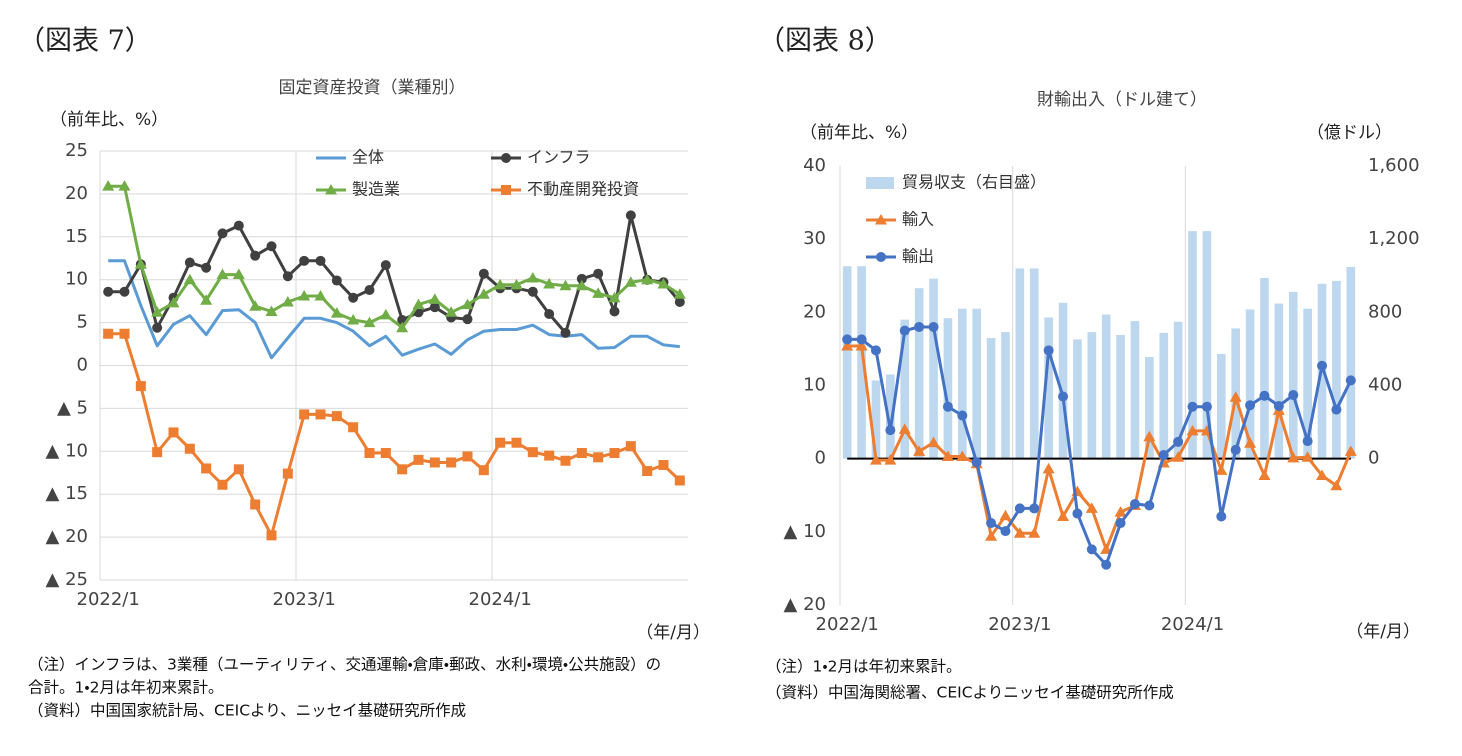 The width and height of the screenshot is (1462, 756). What do you see at coordinates (76, 279) in the screenshot?
I see `y-tick-label: 10` at bounding box center [76, 279].